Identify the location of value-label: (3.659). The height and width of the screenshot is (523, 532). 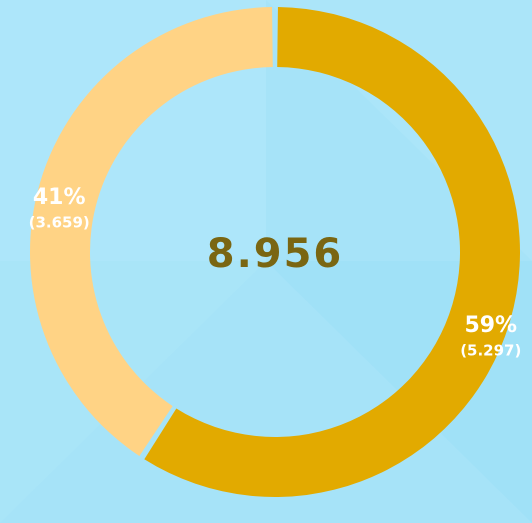
(59, 223).